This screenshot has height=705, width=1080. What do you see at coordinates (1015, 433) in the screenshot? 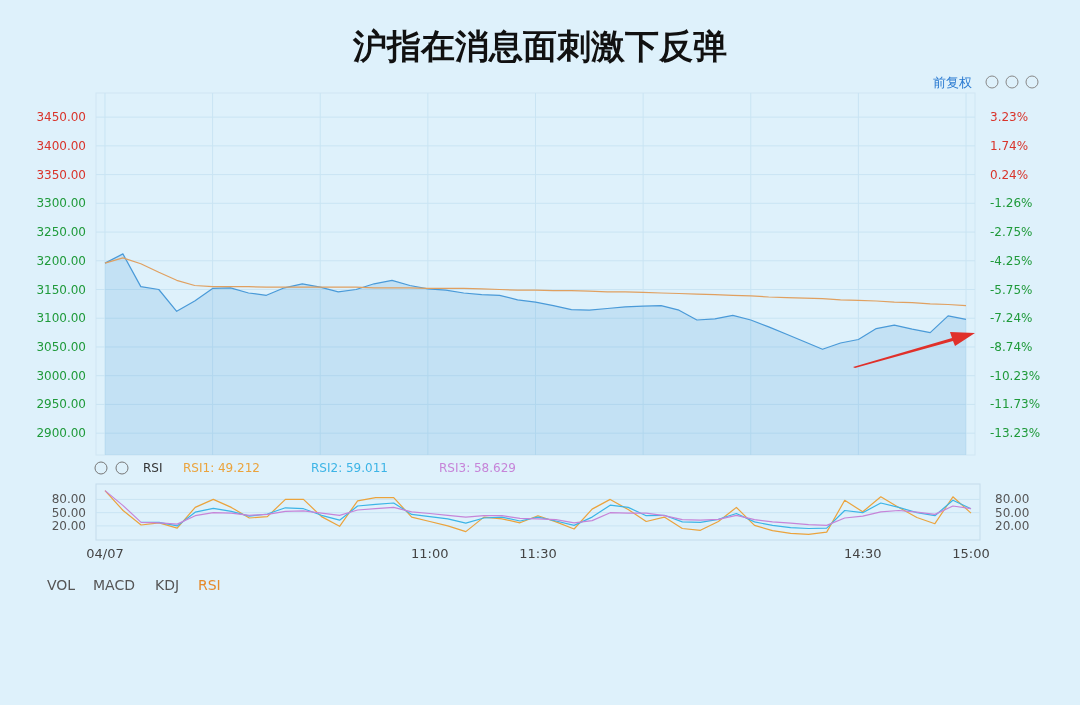
I see `y2-tick-label: -13.23%` at bounding box center [1015, 433].